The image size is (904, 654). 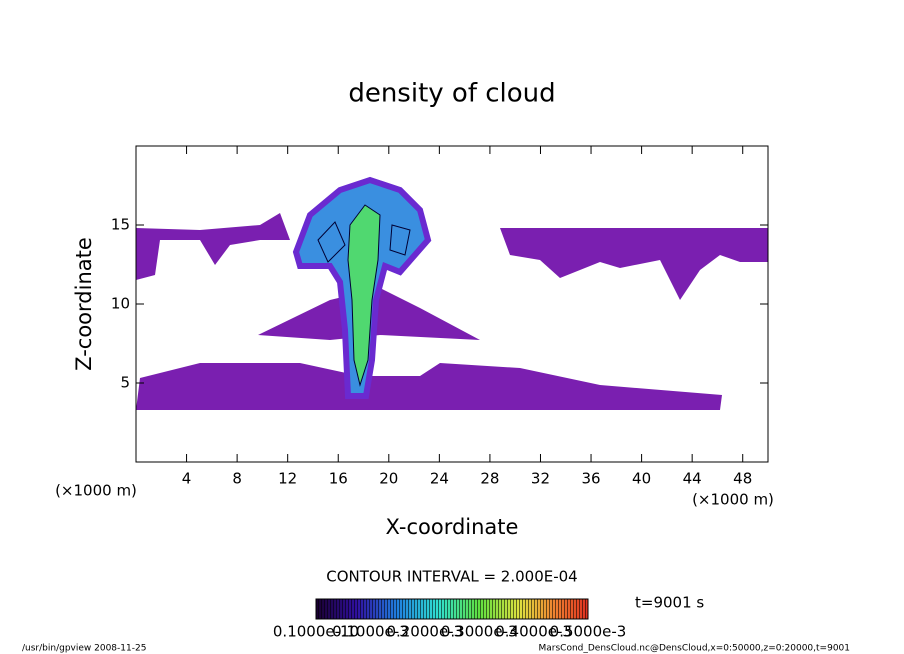 I want to click on x-unit-label: (×1000 m), so click(x=733, y=500).